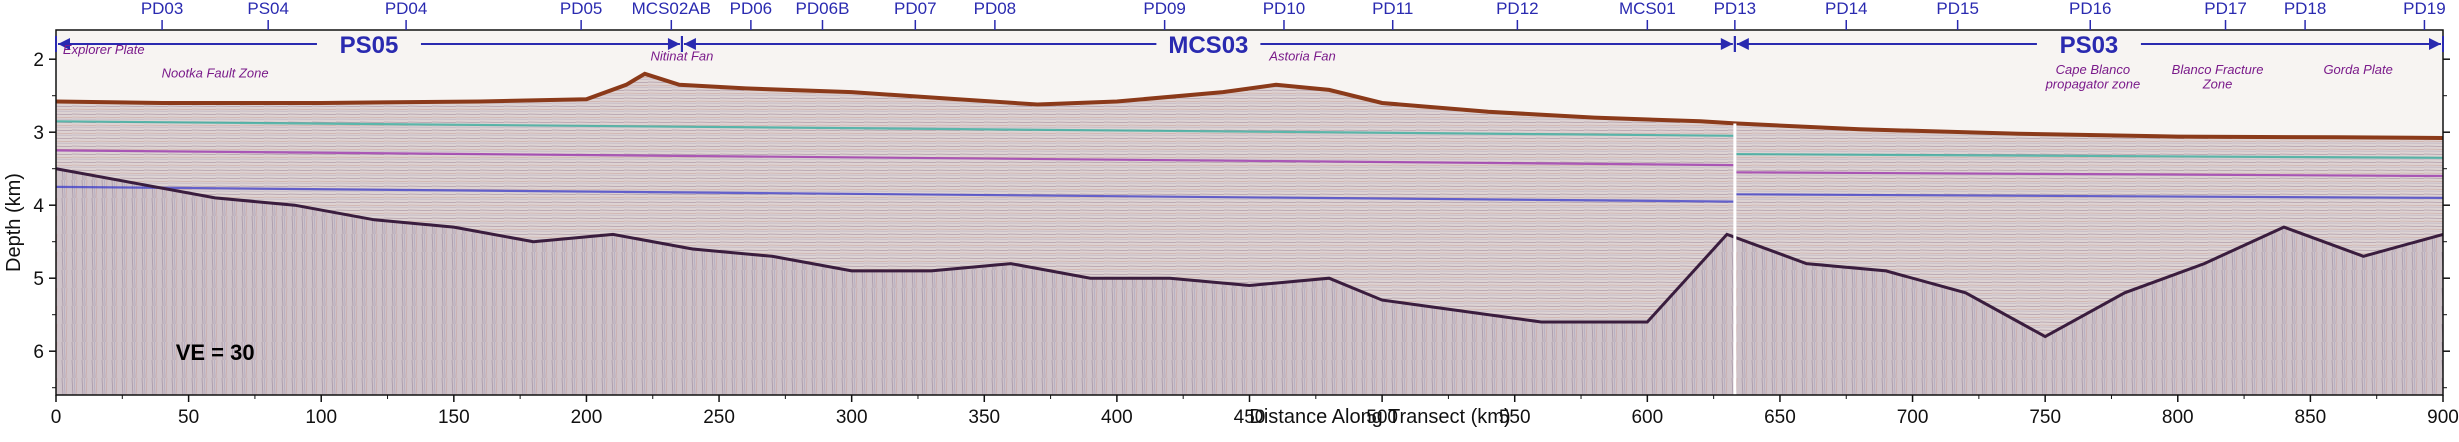 This screenshot has height=442, width=2459. I want to click on feature-label: Nitinat Fan, so click(681, 56).